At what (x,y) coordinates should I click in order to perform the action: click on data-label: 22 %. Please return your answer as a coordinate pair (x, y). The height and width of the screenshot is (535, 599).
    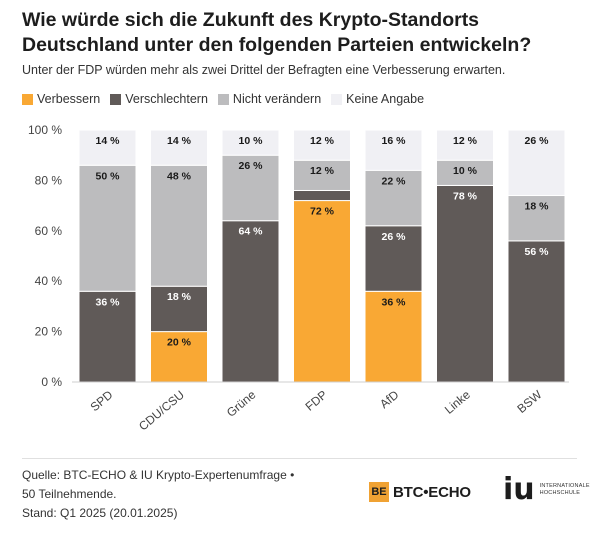
    Looking at the image, I should click on (394, 181).